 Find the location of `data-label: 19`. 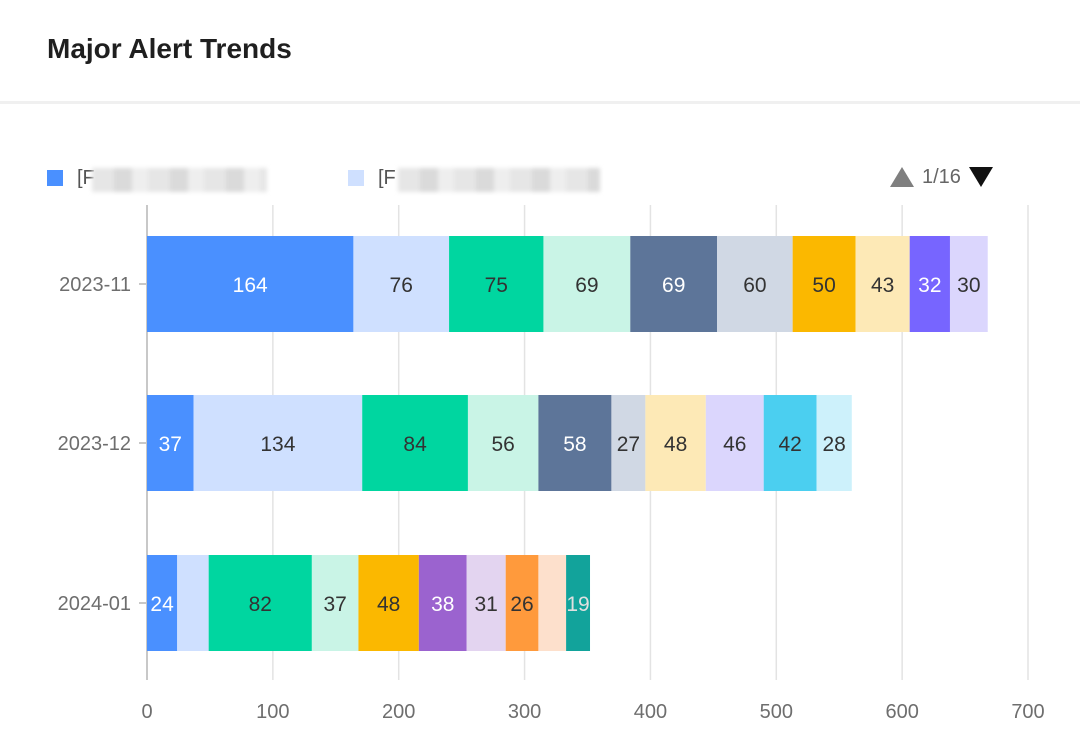

data-label: 19 is located at coordinates (577, 604).